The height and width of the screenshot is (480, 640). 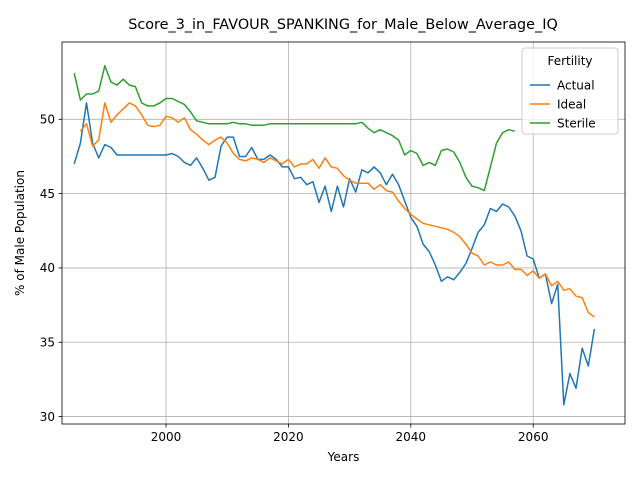 What do you see at coordinates (47, 417) in the screenshot?
I see `y-tick-label: 30` at bounding box center [47, 417].